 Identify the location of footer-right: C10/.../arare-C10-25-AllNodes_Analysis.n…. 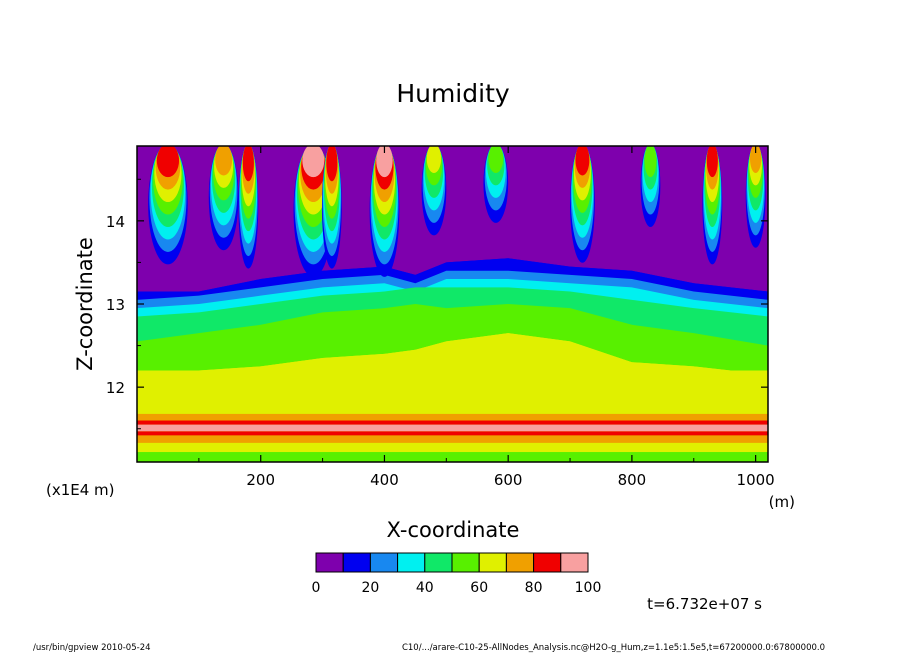
(613, 648).